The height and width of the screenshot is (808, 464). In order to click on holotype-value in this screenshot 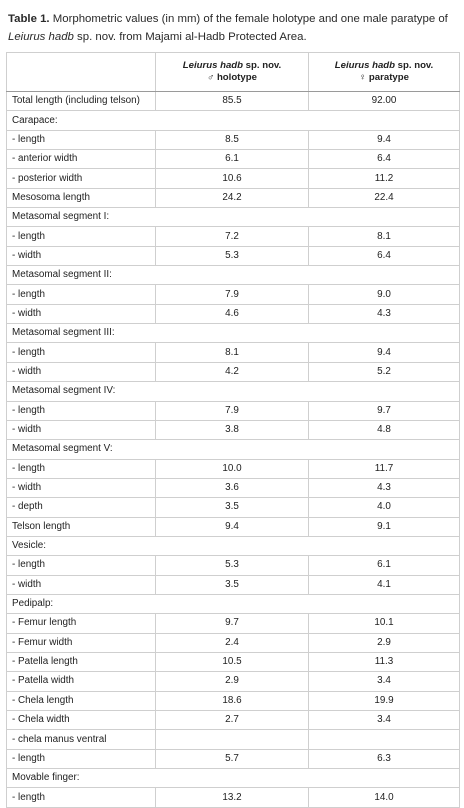, I will do `click(232, 739)`.